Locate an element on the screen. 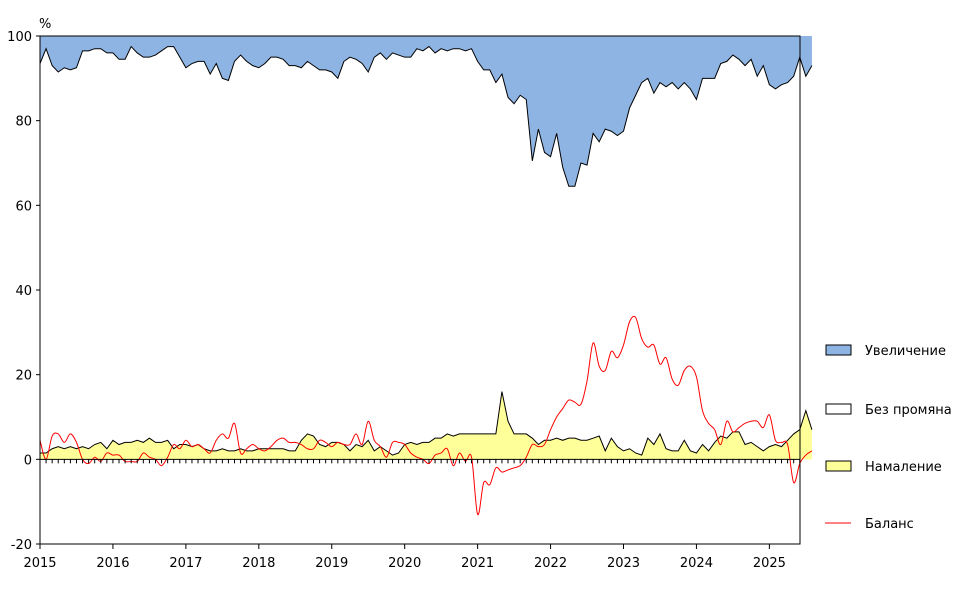 Image resolution: width=964 pixels, height=598 pixels. legend-label-increase: Увеличение is located at coordinates (905, 351).